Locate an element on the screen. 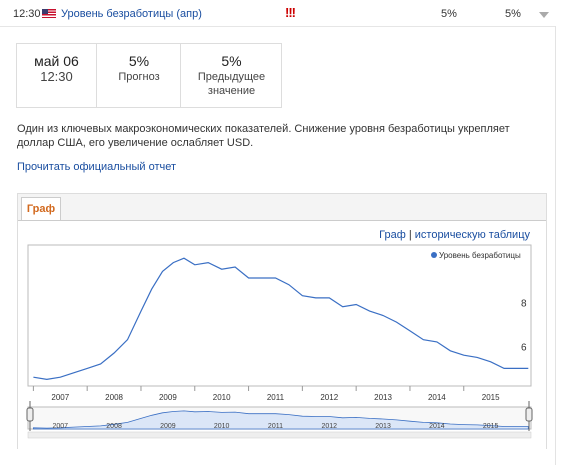 Image resolution: width=570 pixels, height=465 pixels. x-tick-label: 2013 is located at coordinates (383, 397).